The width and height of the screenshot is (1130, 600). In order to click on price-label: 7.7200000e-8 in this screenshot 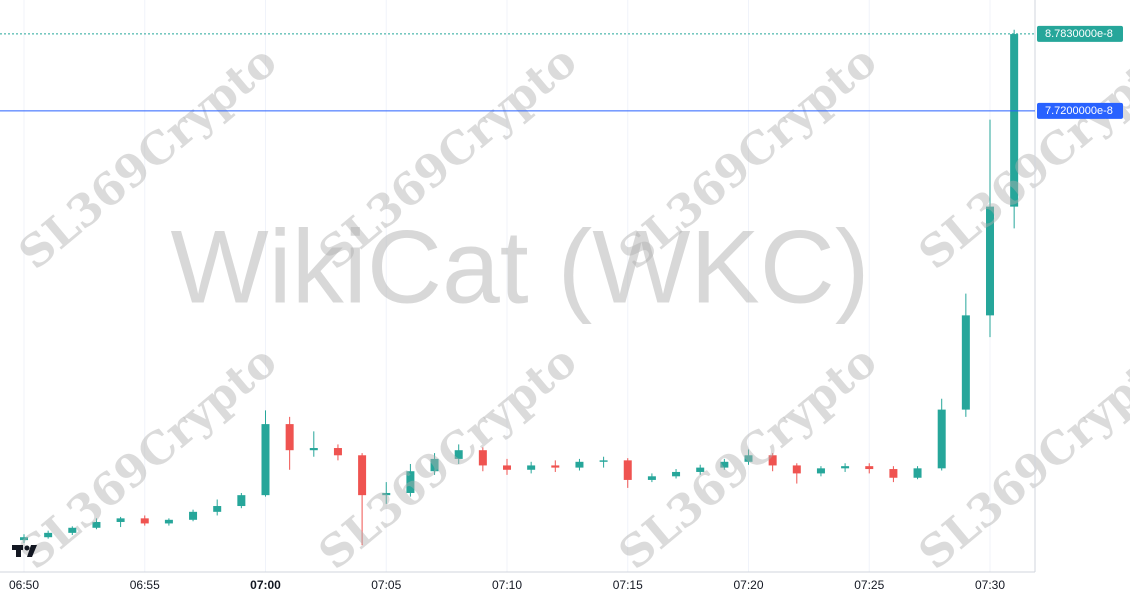, I will do `click(1079, 111)`.